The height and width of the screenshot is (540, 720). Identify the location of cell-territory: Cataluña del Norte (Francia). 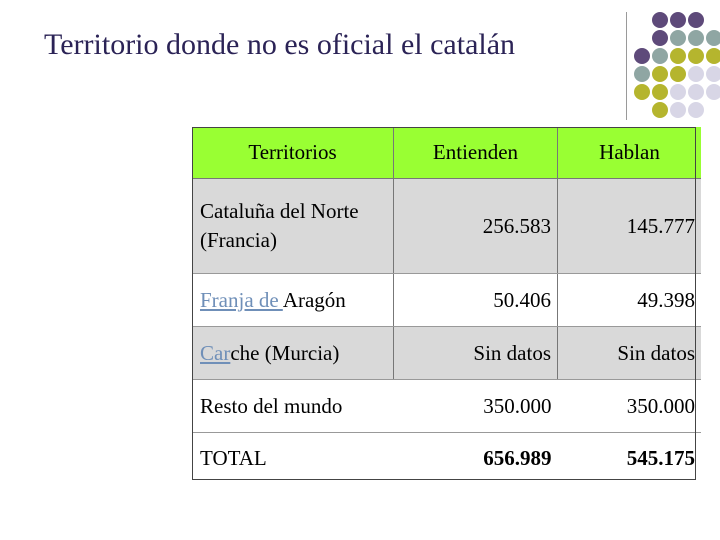
(293, 226).